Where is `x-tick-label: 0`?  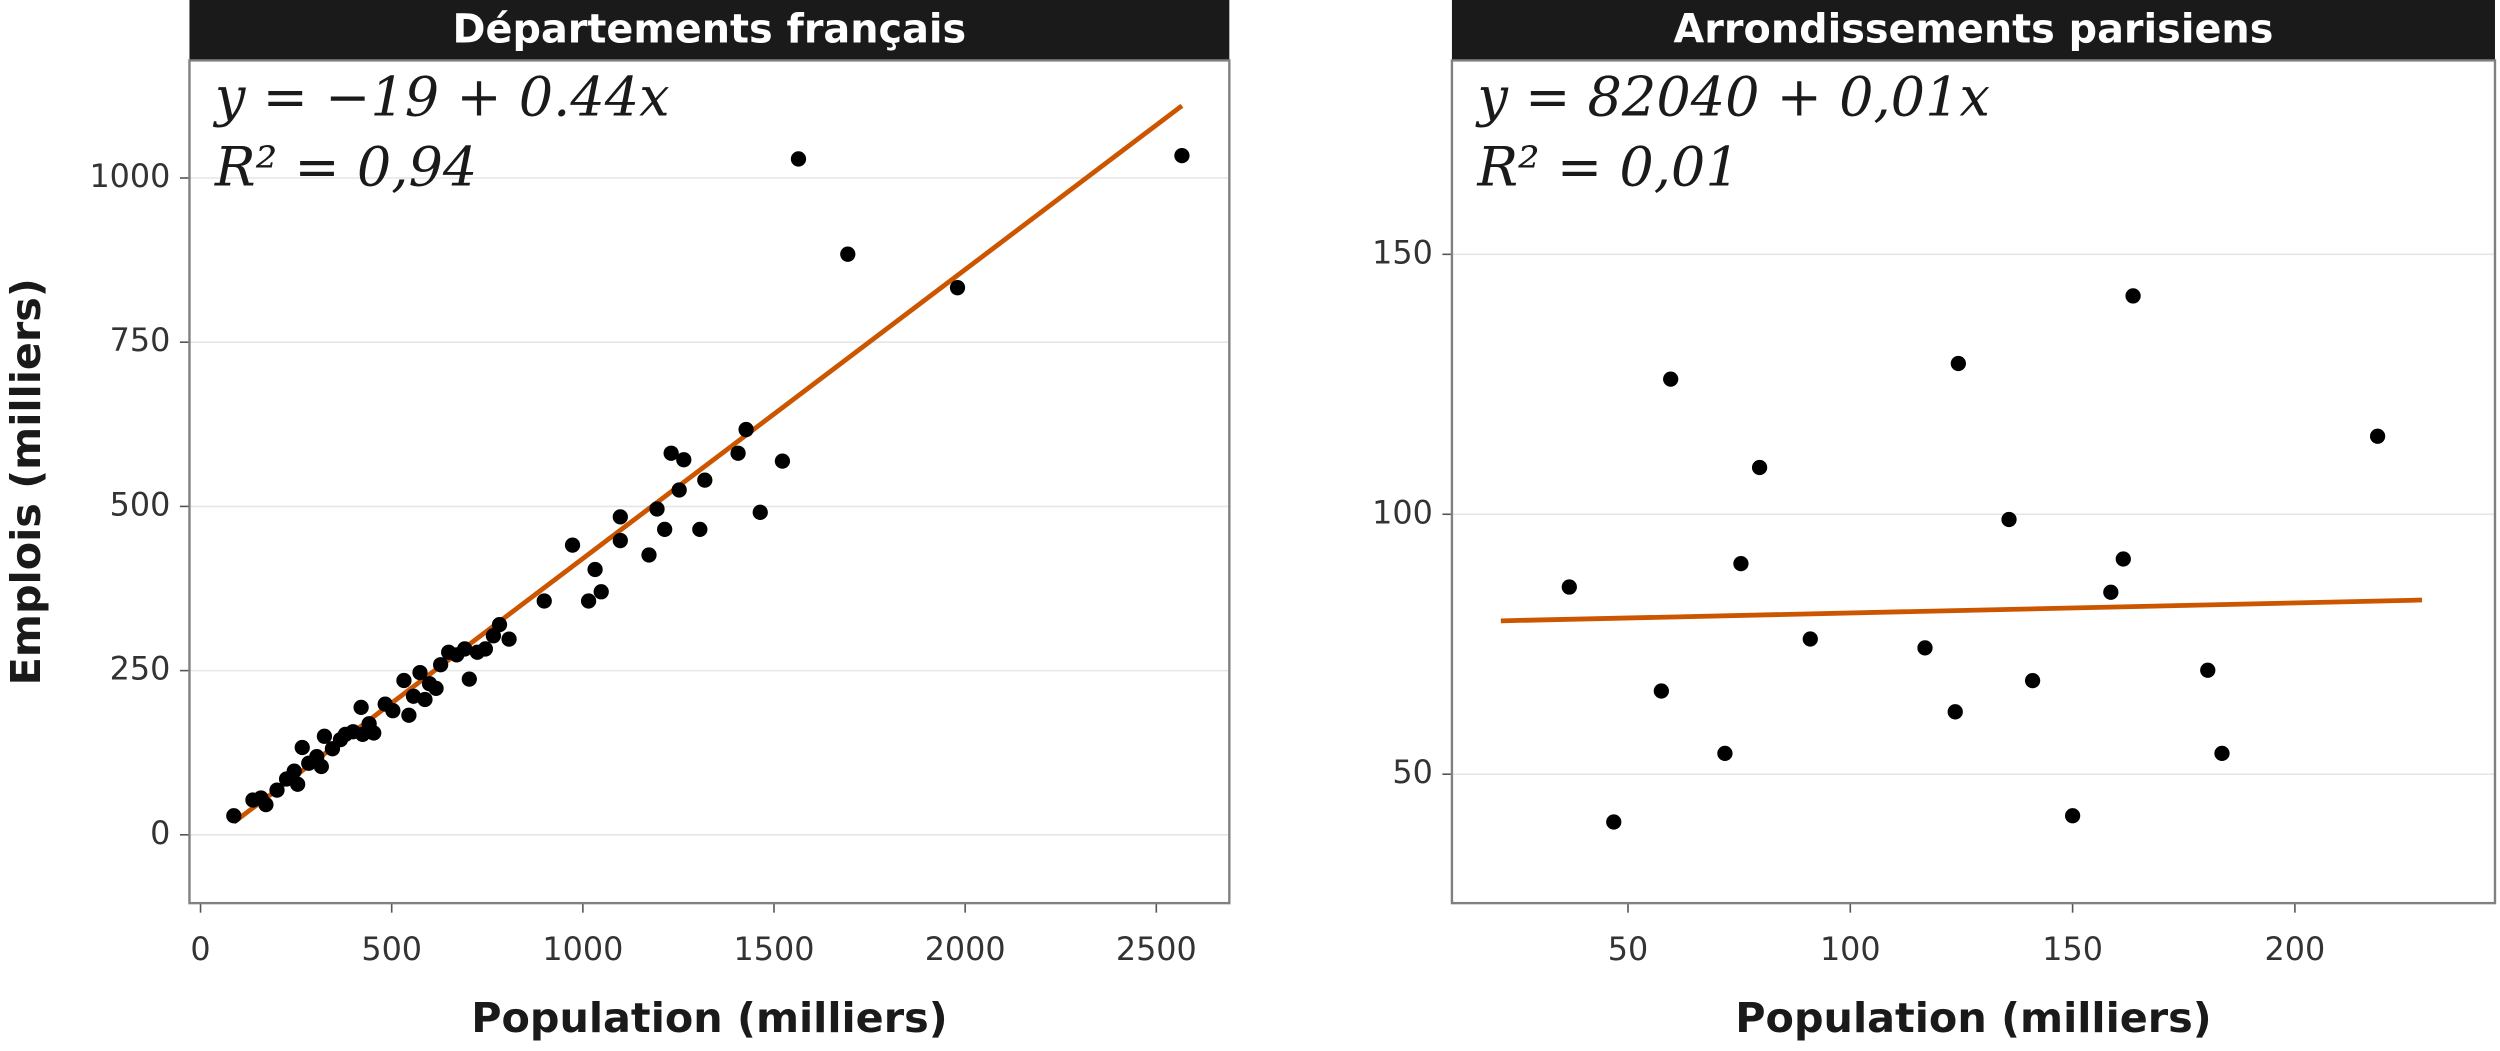
x-tick-label: 0 is located at coordinates (200, 949).